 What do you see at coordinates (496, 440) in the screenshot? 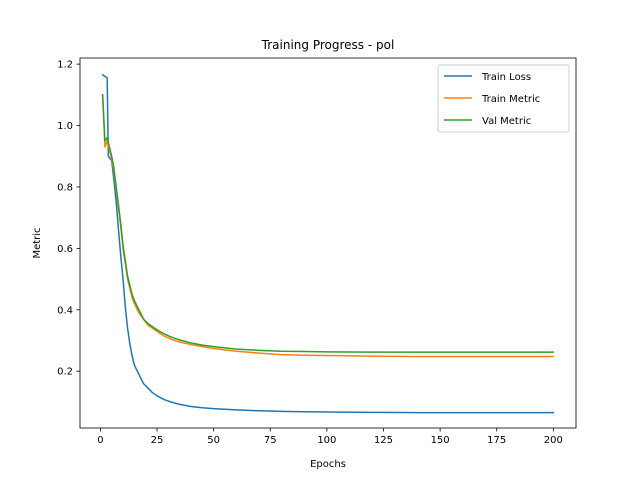
I see `x-tick-label: 175` at bounding box center [496, 440].